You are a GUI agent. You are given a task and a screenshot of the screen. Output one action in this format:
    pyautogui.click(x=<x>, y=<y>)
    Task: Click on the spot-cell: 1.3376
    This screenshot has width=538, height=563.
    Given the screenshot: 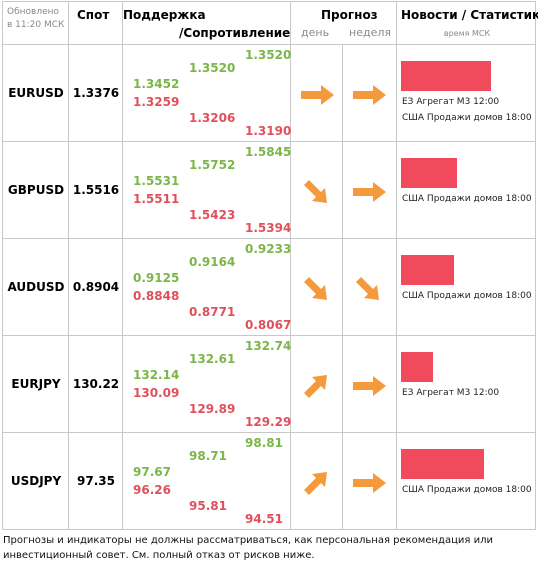 What is the action you would take?
    pyautogui.click(x=96, y=93)
    